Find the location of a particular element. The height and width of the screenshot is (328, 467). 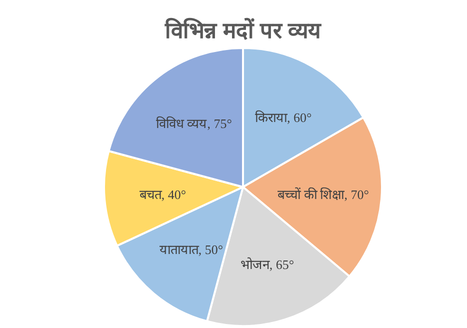

slice-label: भोजन, 65° is located at coordinates (267, 264).